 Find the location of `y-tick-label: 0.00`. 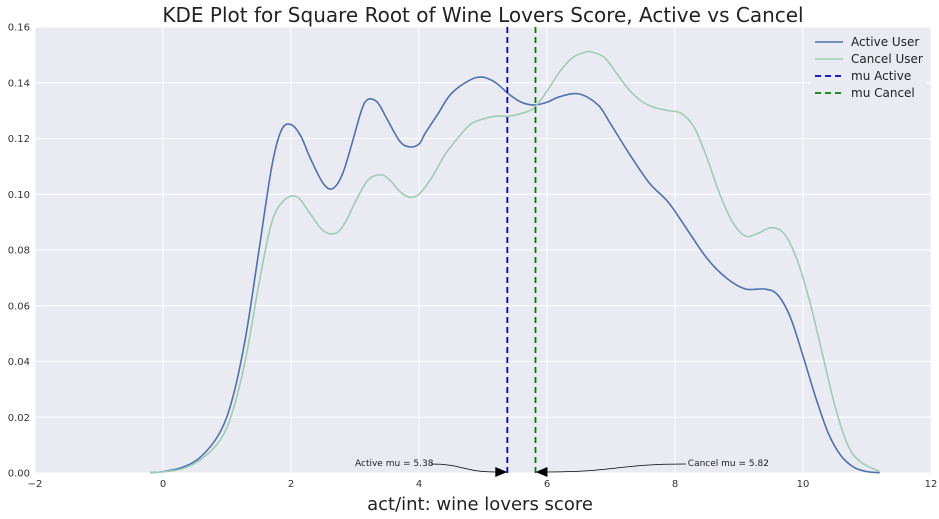

y-tick-label: 0.00 is located at coordinates (19, 474).